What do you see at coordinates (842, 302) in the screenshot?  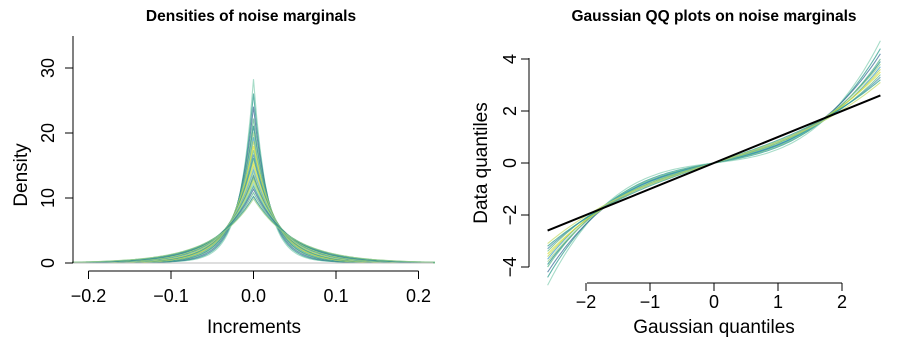 I see `qq-x-tick-label: 2` at bounding box center [842, 302].